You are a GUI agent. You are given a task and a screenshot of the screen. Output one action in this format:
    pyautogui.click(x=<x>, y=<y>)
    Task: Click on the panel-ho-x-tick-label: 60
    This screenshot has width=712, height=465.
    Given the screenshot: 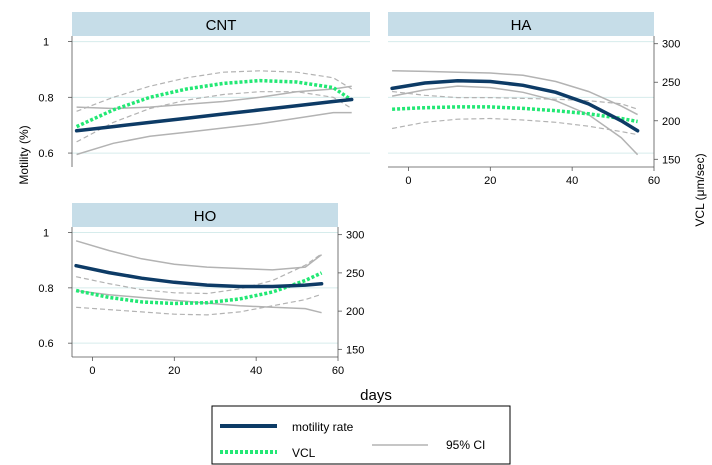 What is the action you would take?
    pyautogui.click(x=338, y=371)
    